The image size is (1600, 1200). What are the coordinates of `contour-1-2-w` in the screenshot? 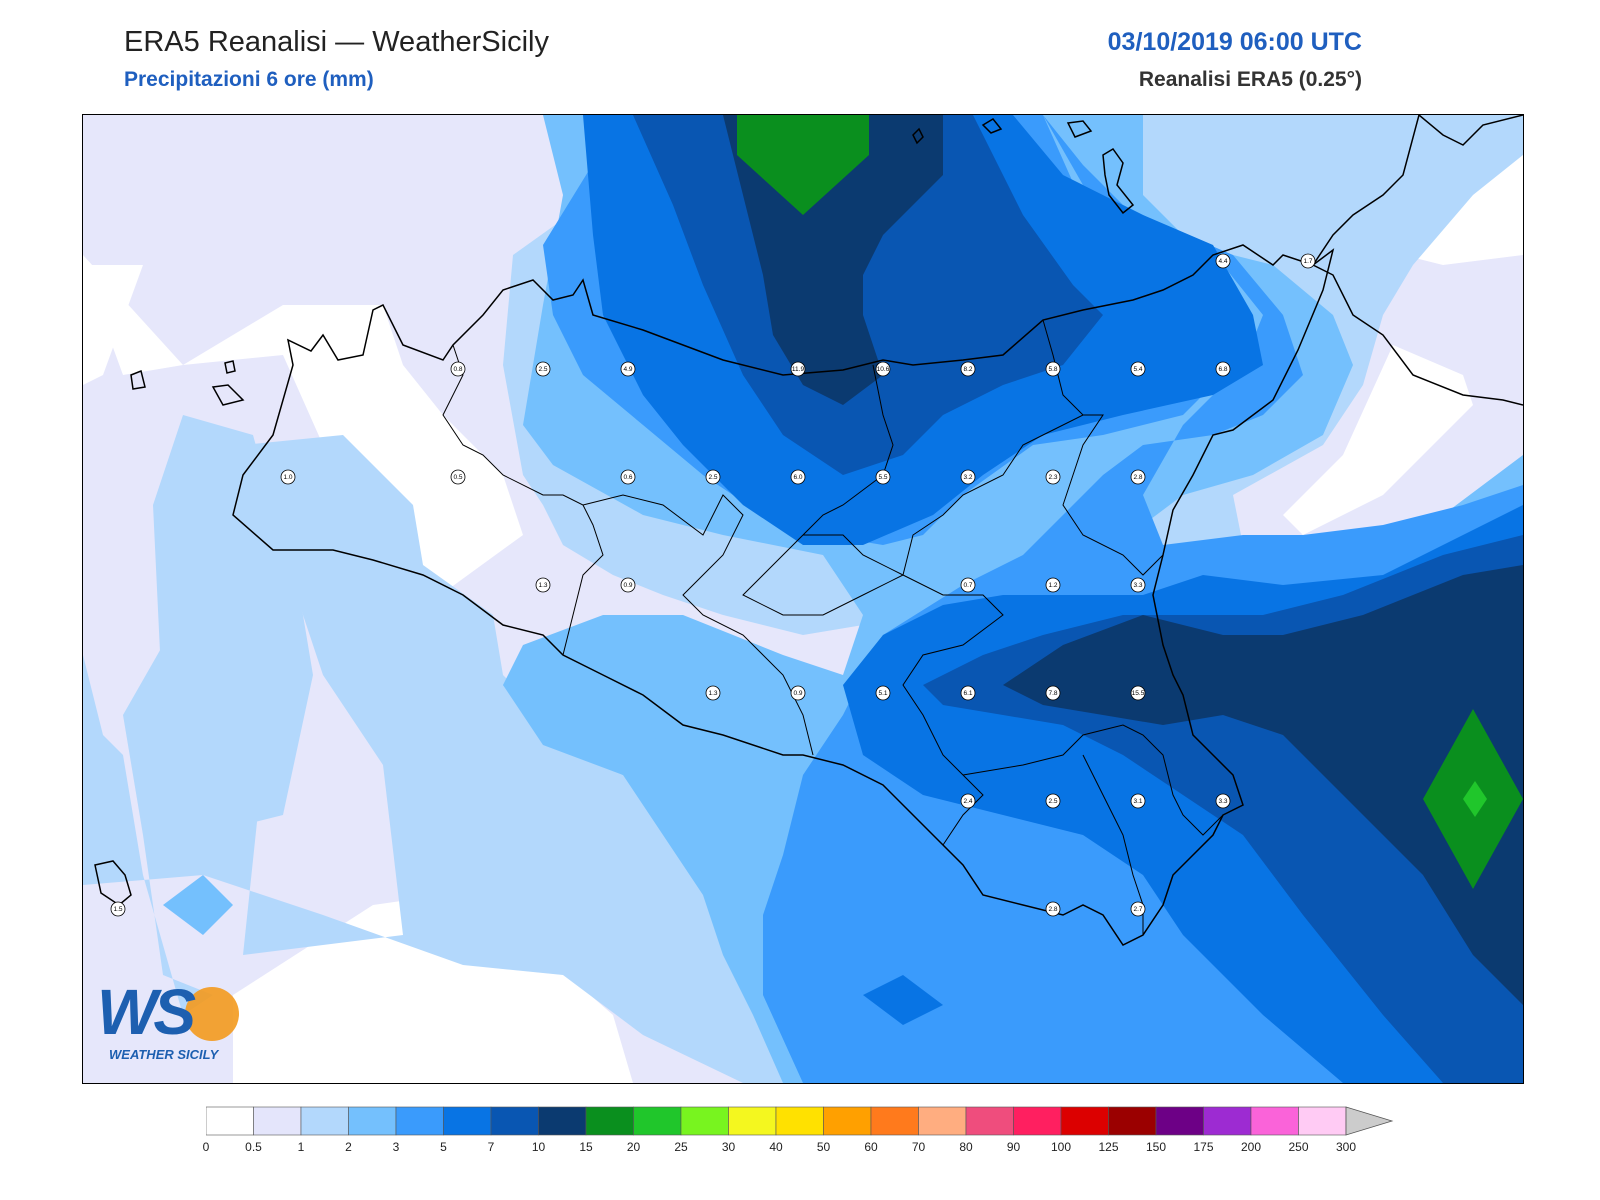 It's located at (233, 630).